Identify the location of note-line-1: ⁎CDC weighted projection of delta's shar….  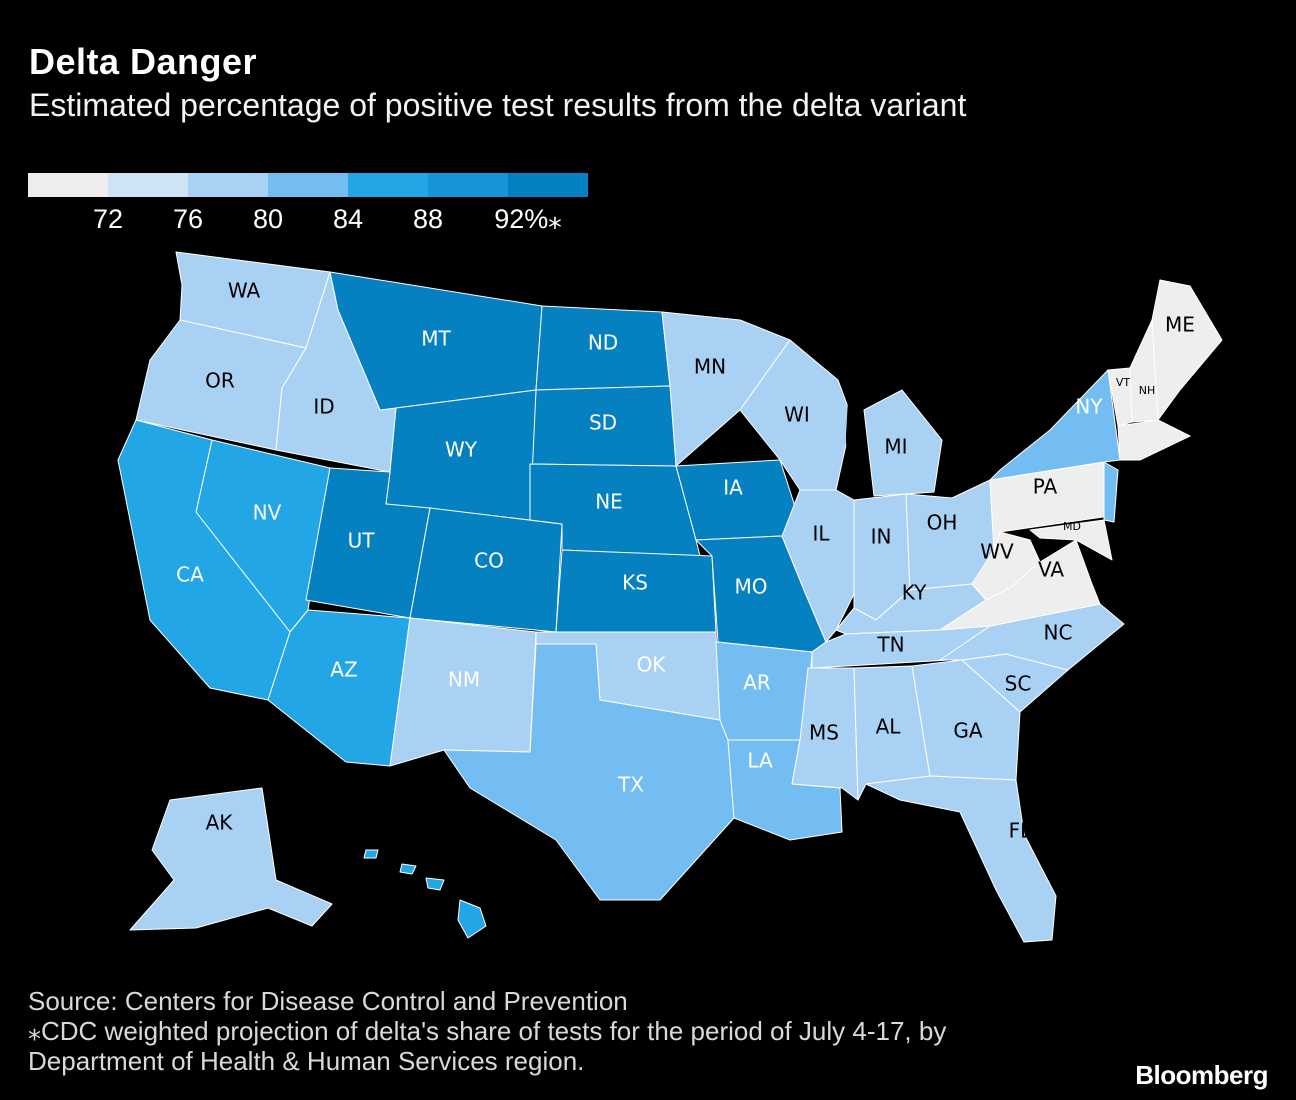
(487, 1031).